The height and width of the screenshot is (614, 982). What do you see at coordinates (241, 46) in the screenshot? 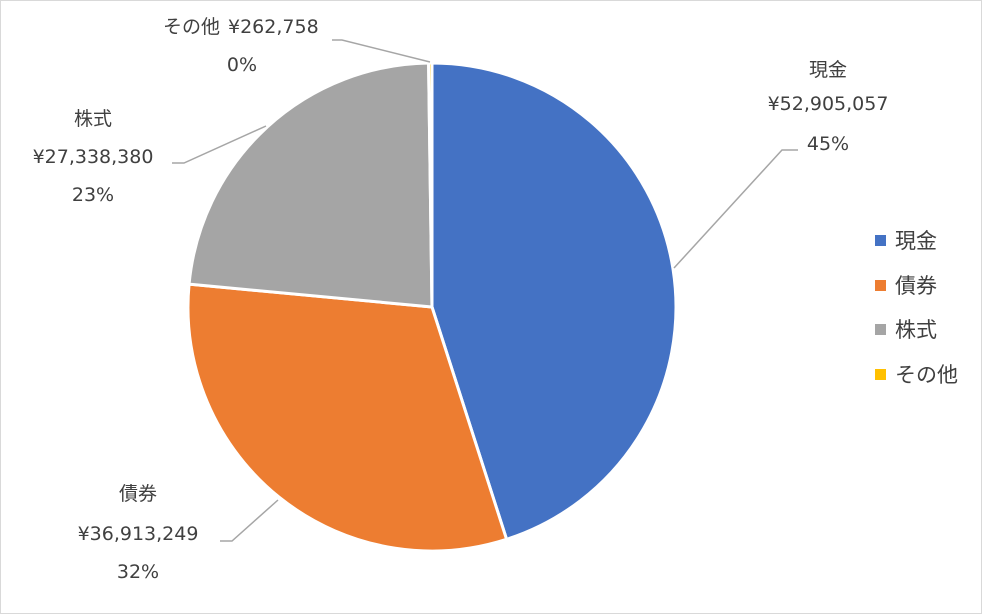
I see `data-label-other: その他 ¥262,758 0%` at bounding box center [241, 46].